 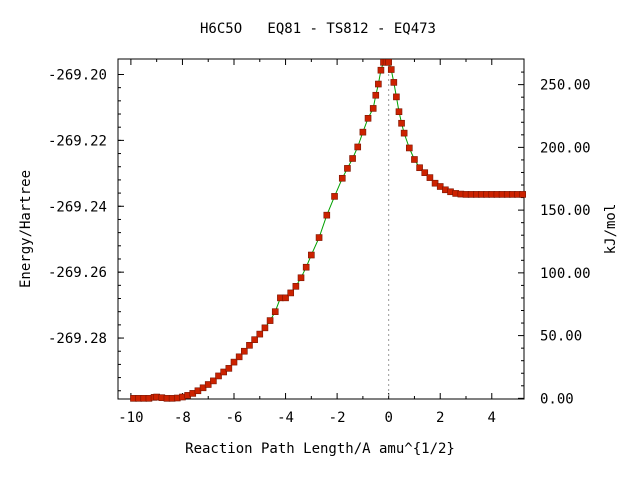 I want to click on y2-tick-label: 200.00, so click(x=565, y=148).